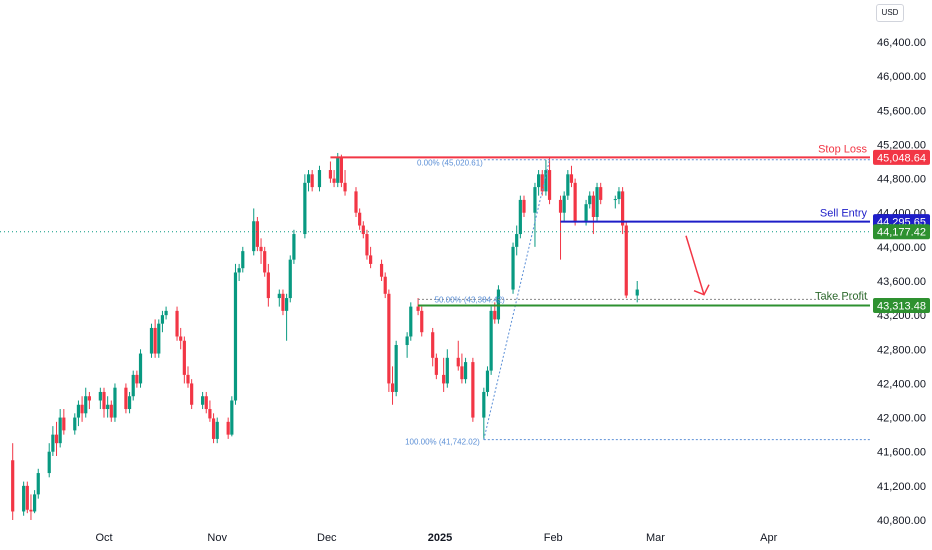  What do you see at coordinates (553, 538) in the screenshot?
I see `time-tick-label: Feb` at bounding box center [553, 538].